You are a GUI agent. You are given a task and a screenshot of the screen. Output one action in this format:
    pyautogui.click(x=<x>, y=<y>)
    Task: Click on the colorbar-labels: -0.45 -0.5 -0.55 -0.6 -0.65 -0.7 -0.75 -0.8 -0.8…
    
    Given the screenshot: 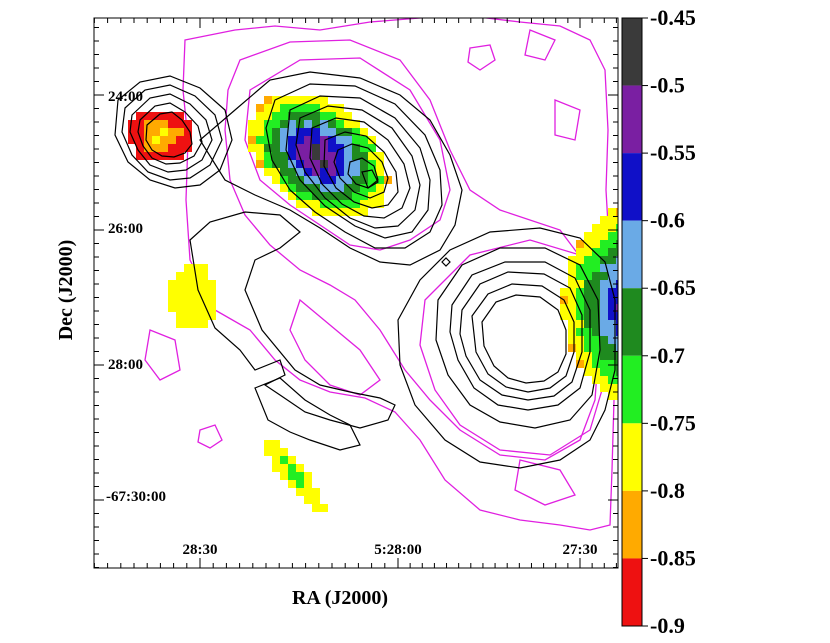 What is the action you would take?
    pyautogui.click(x=669, y=321)
    